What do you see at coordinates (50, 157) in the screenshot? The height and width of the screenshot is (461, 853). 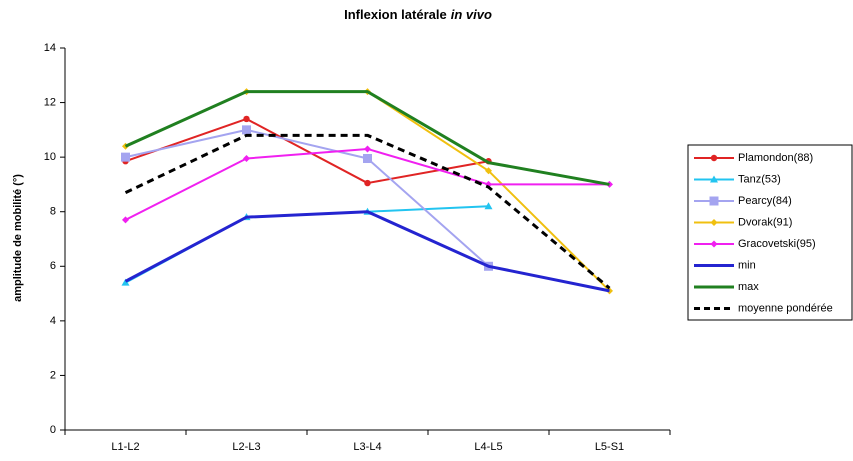 I see `y-tick-label: 10` at bounding box center [50, 157].